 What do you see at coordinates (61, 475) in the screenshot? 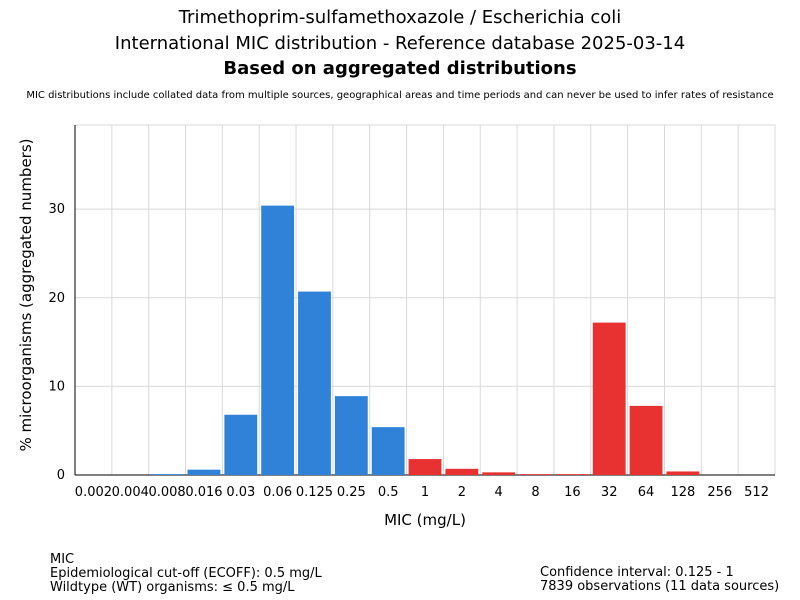
I see `y-tick-label: 0` at bounding box center [61, 475].